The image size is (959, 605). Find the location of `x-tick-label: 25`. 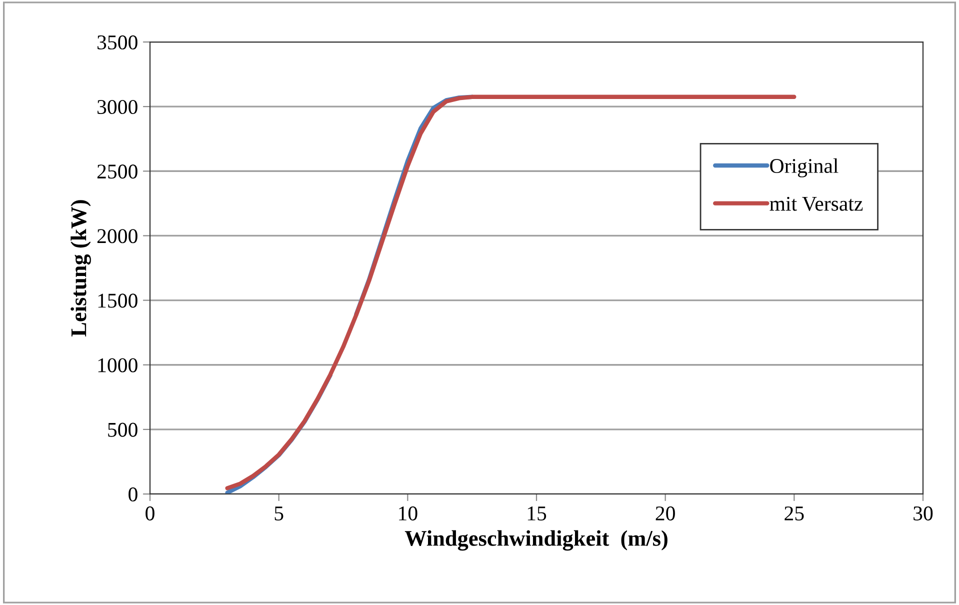

x-tick-label: 25 is located at coordinates (794, 513).